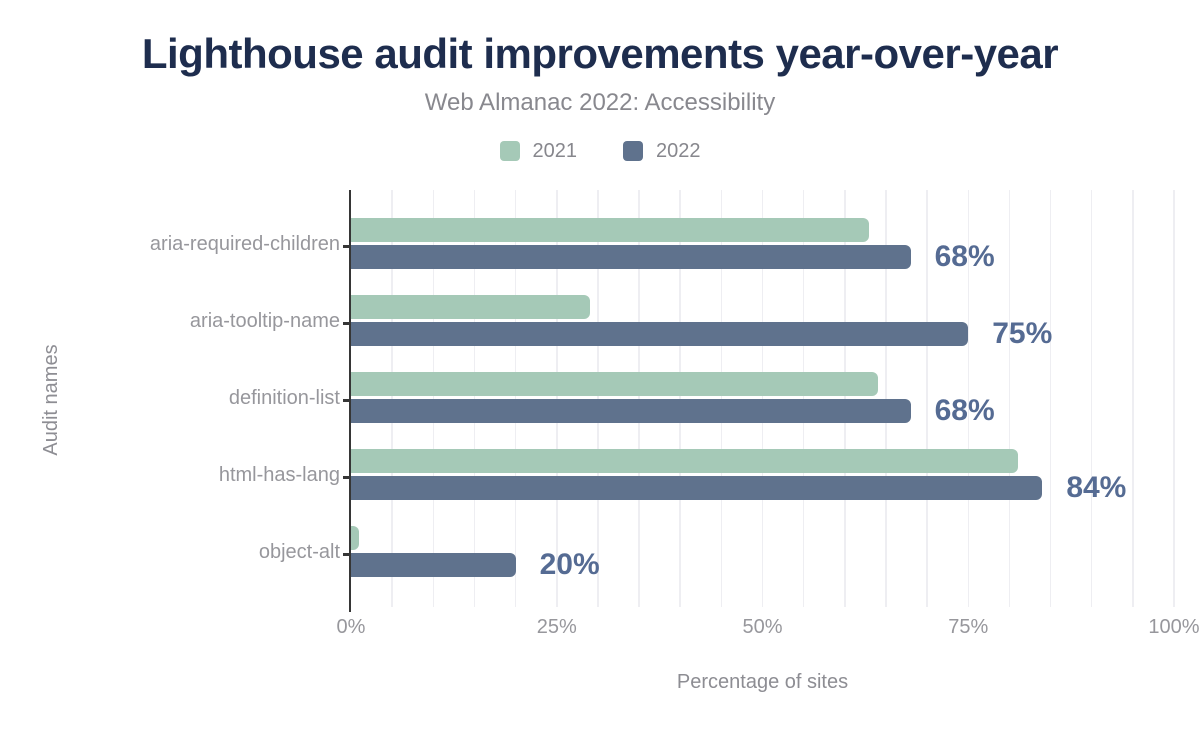 The width and height of the screenshot is (1200, 742). I want to click on legend-label-2022: 2022, so click(678, 150).